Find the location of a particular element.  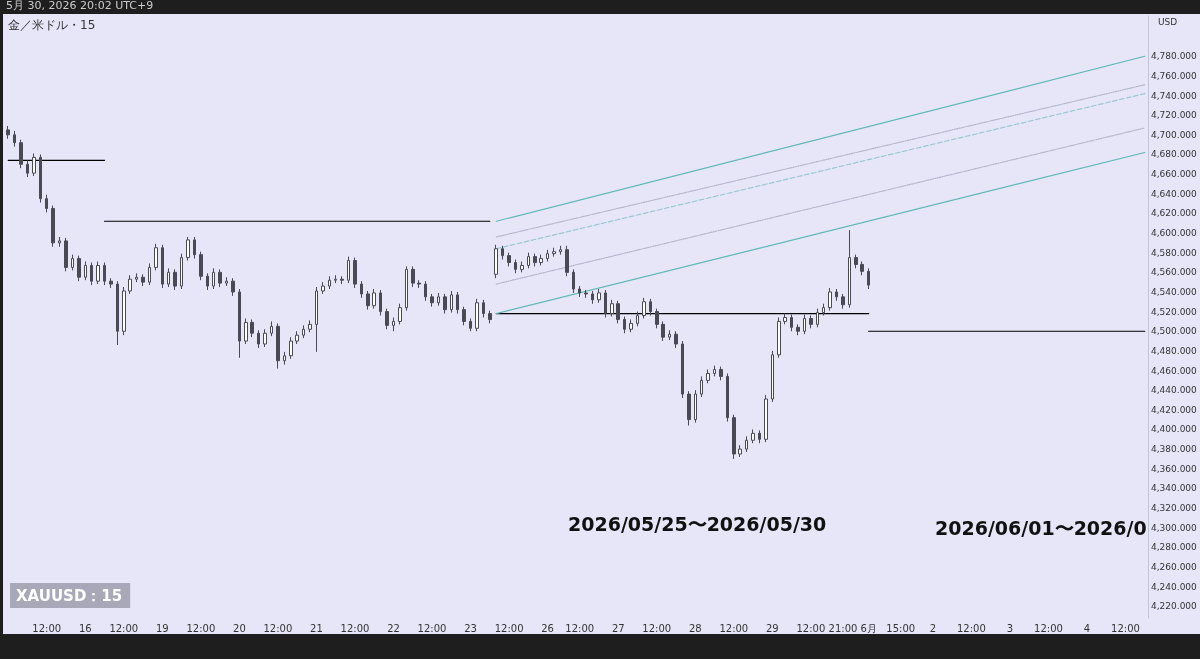

x-tick-label: 15:00 is located at coordinates (901, 628).